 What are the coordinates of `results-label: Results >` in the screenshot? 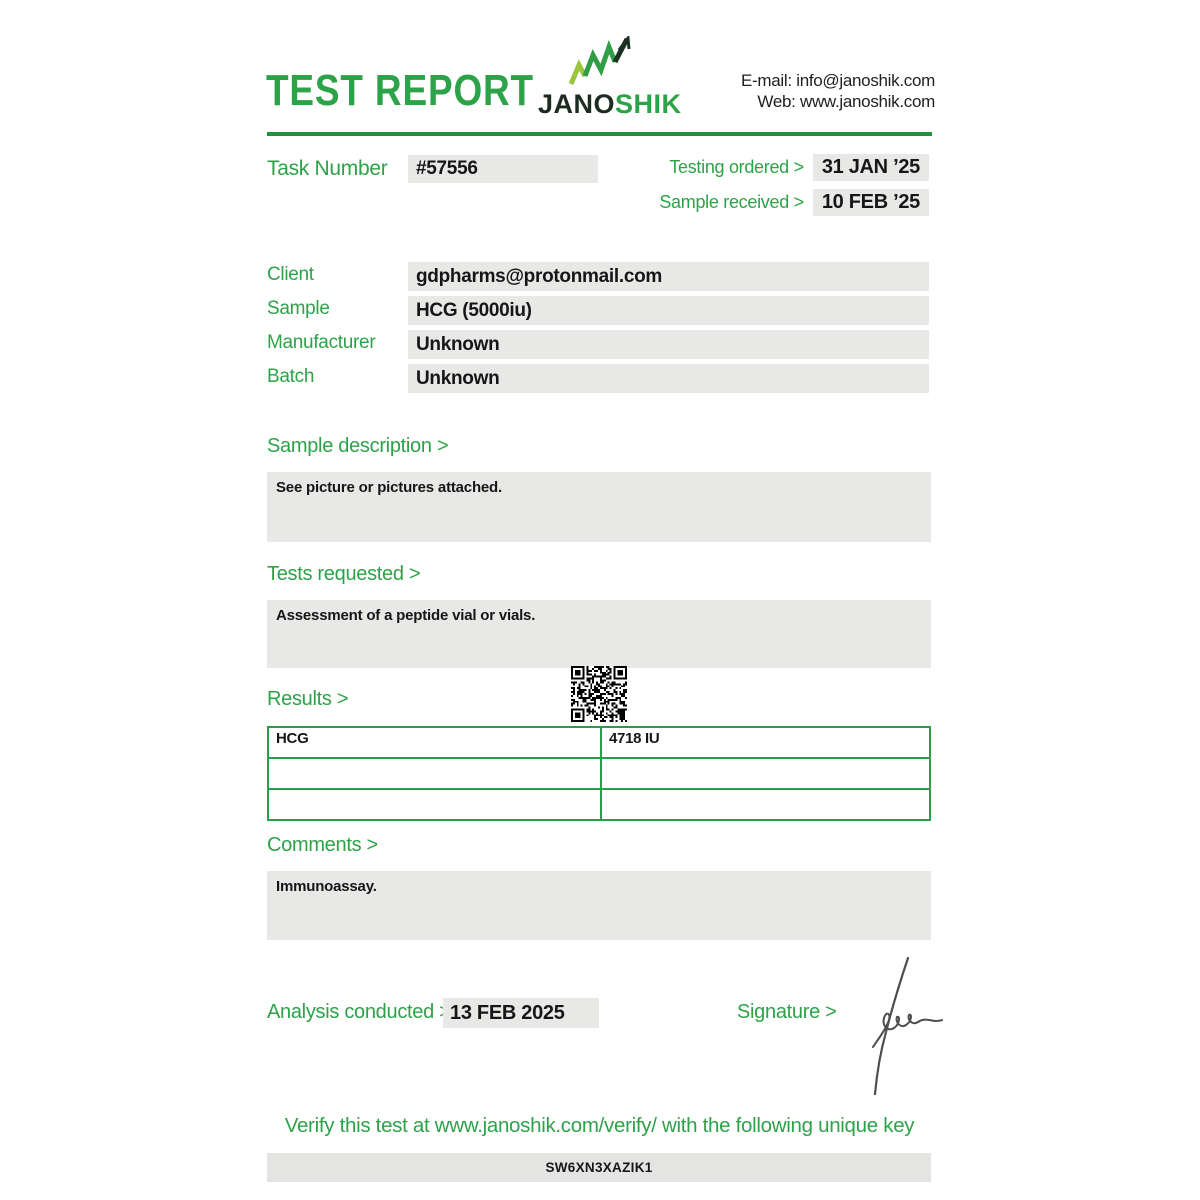 It's located at (308, 699).